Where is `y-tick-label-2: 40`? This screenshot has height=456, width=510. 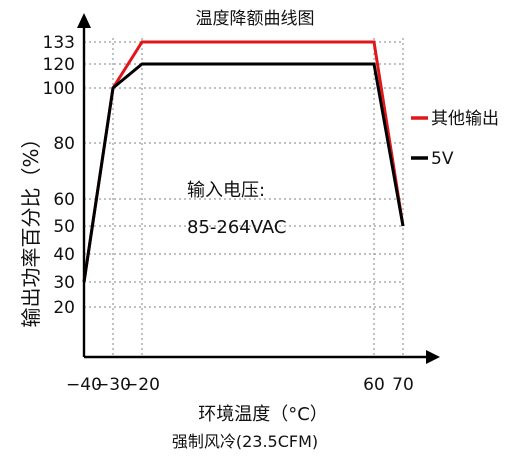 y-tick-label-2: 40 is located at coordinates (64, 255).